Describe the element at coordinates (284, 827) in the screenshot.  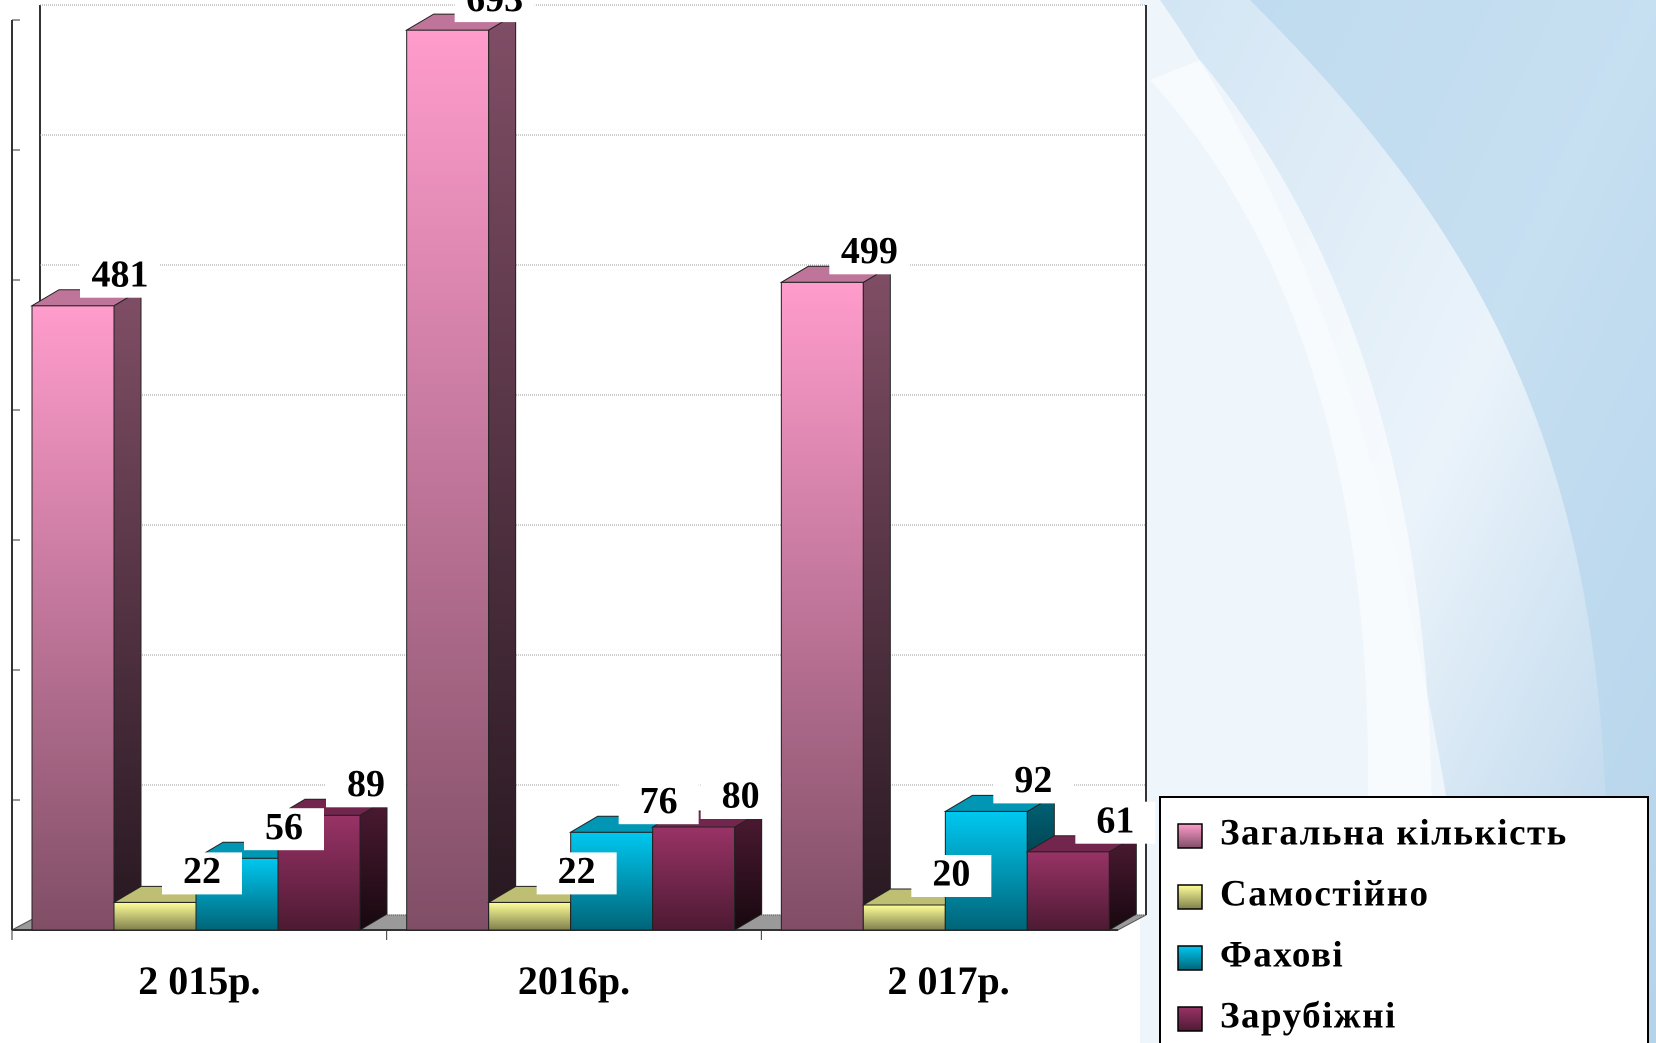
I see `data-label: 56` at that location.